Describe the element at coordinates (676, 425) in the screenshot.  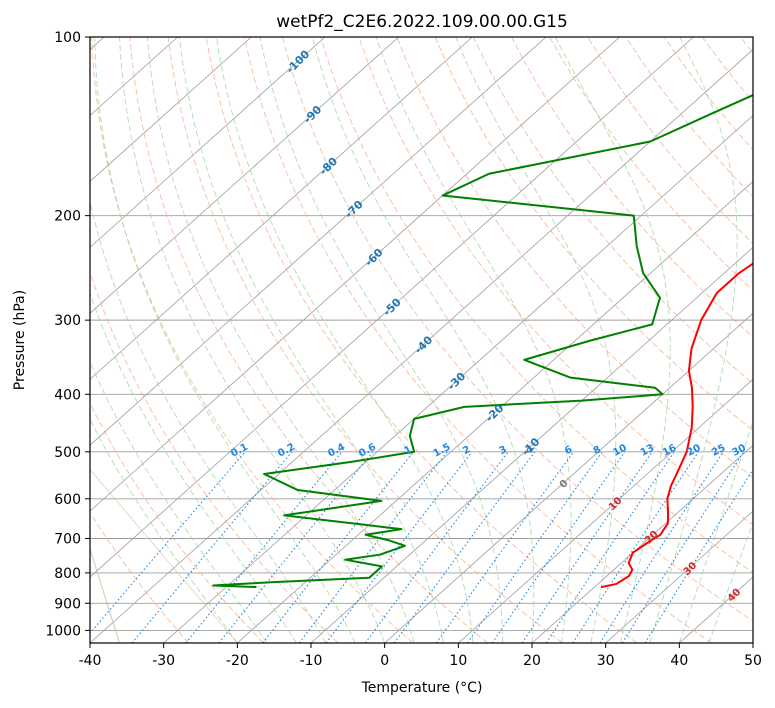
I see `temperature-profile-line` at that location.